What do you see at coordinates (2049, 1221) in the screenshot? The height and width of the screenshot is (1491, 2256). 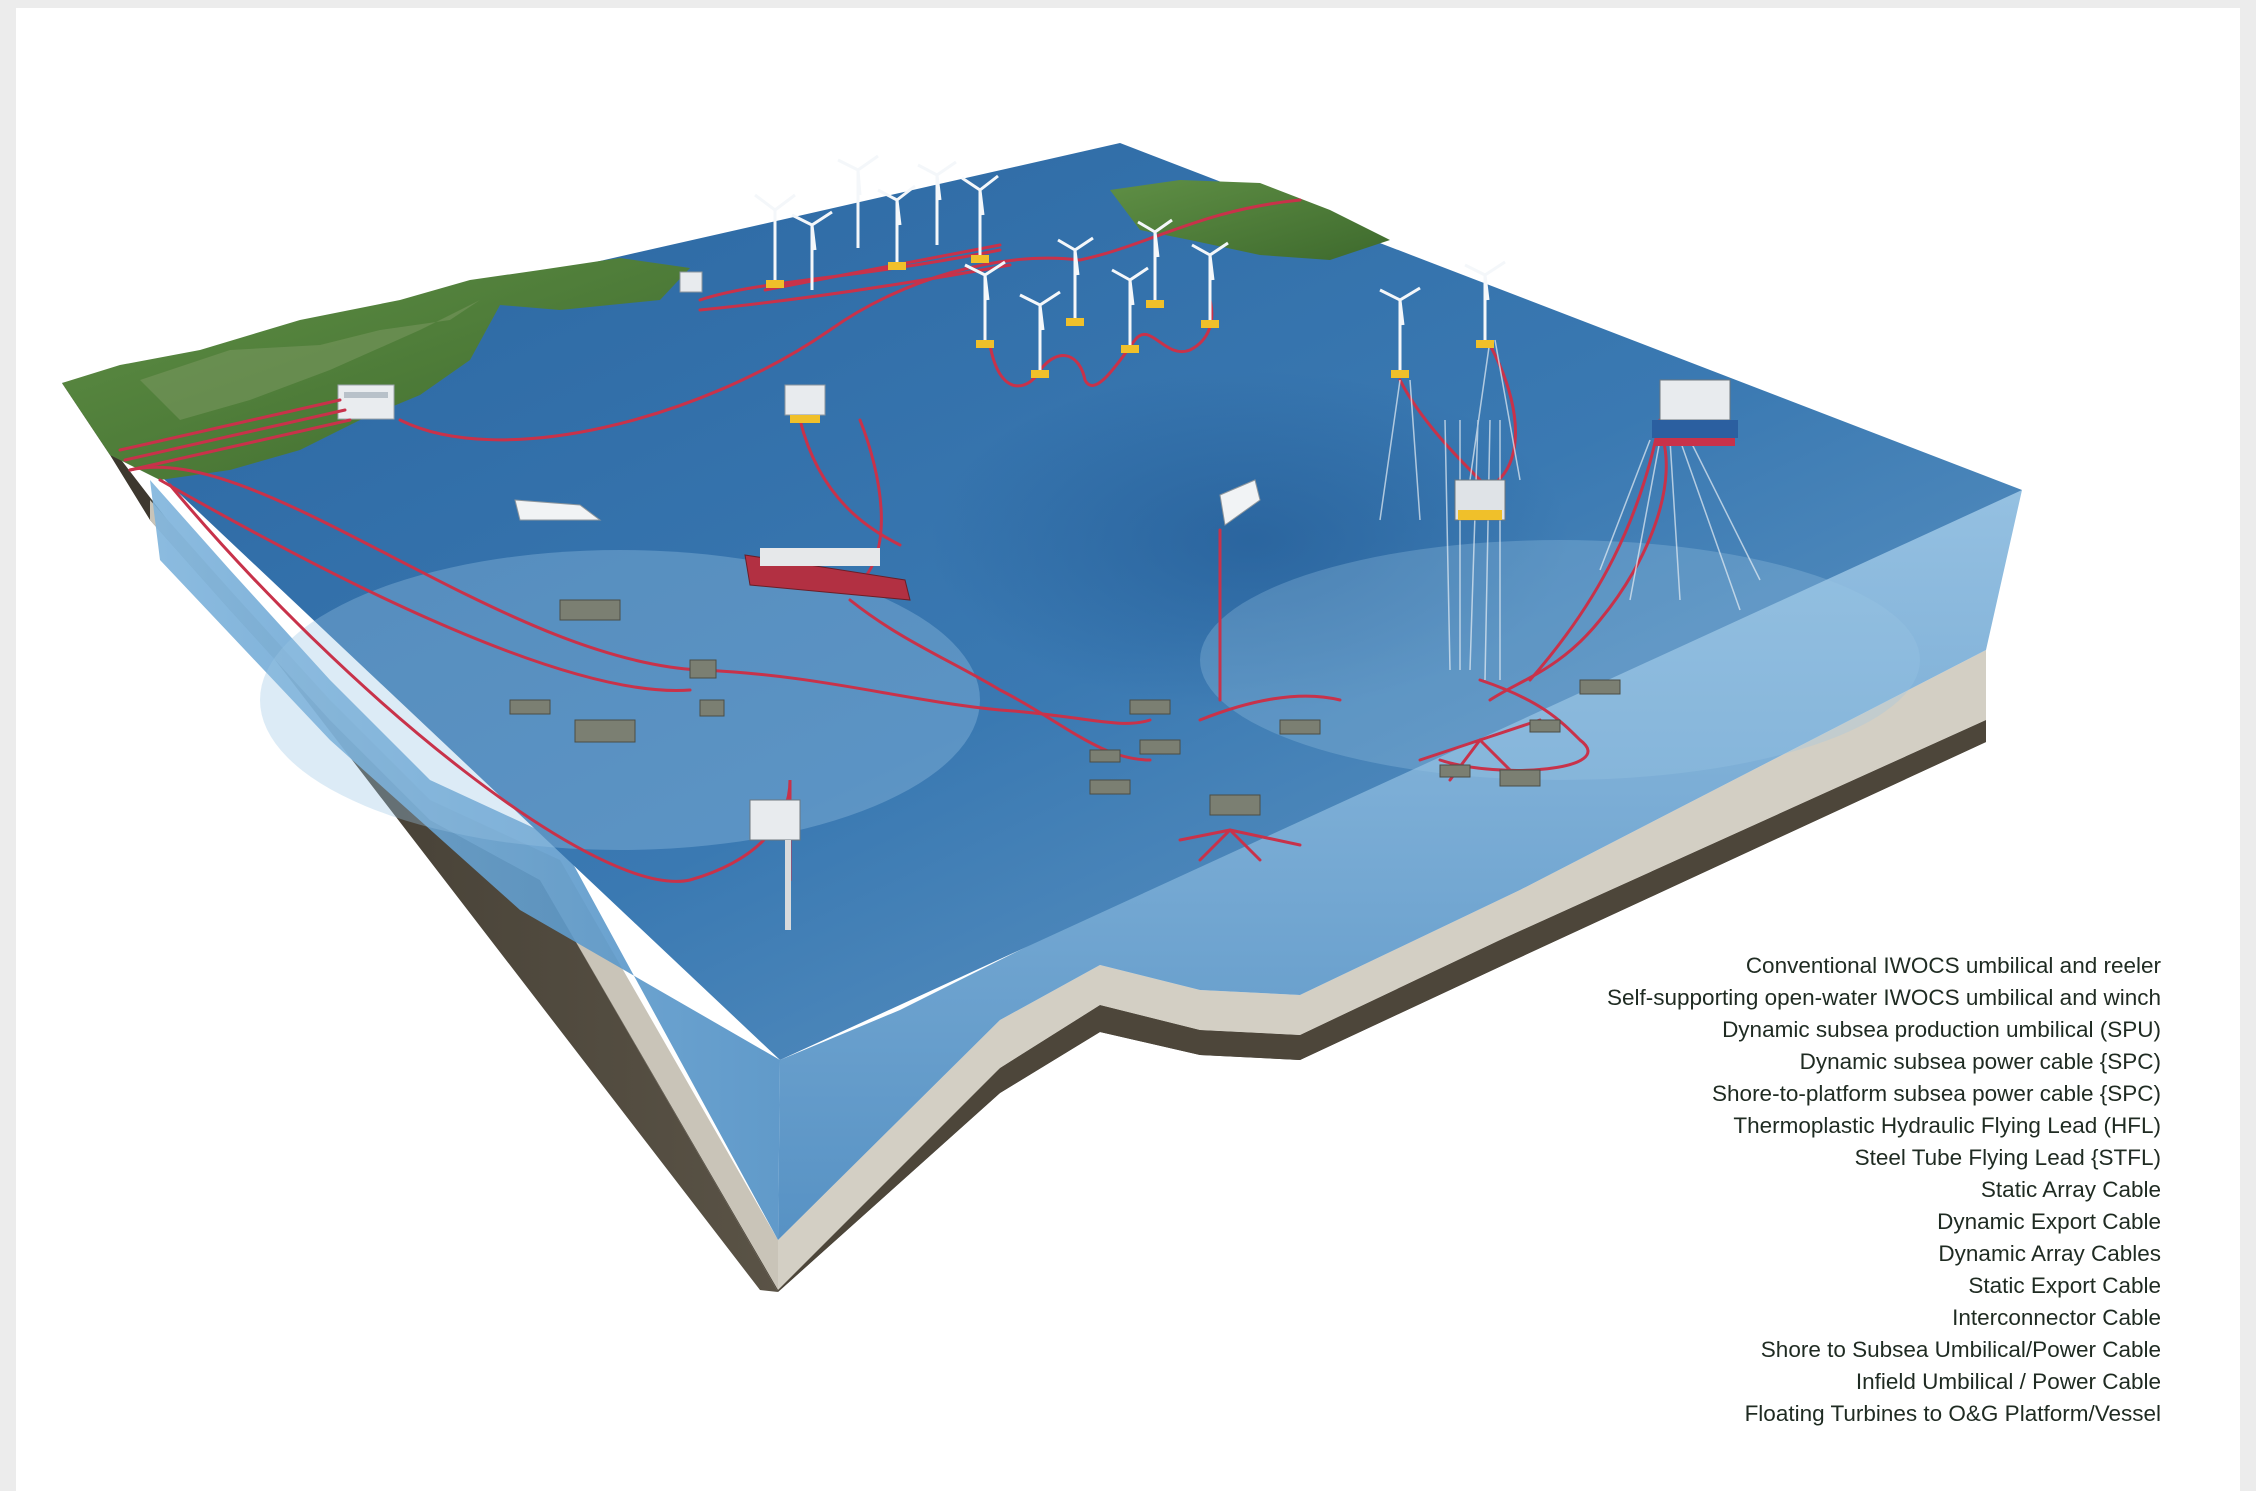 I see `legend-item: Dynamic Export Cable` at bounding box center [2049, 1221].